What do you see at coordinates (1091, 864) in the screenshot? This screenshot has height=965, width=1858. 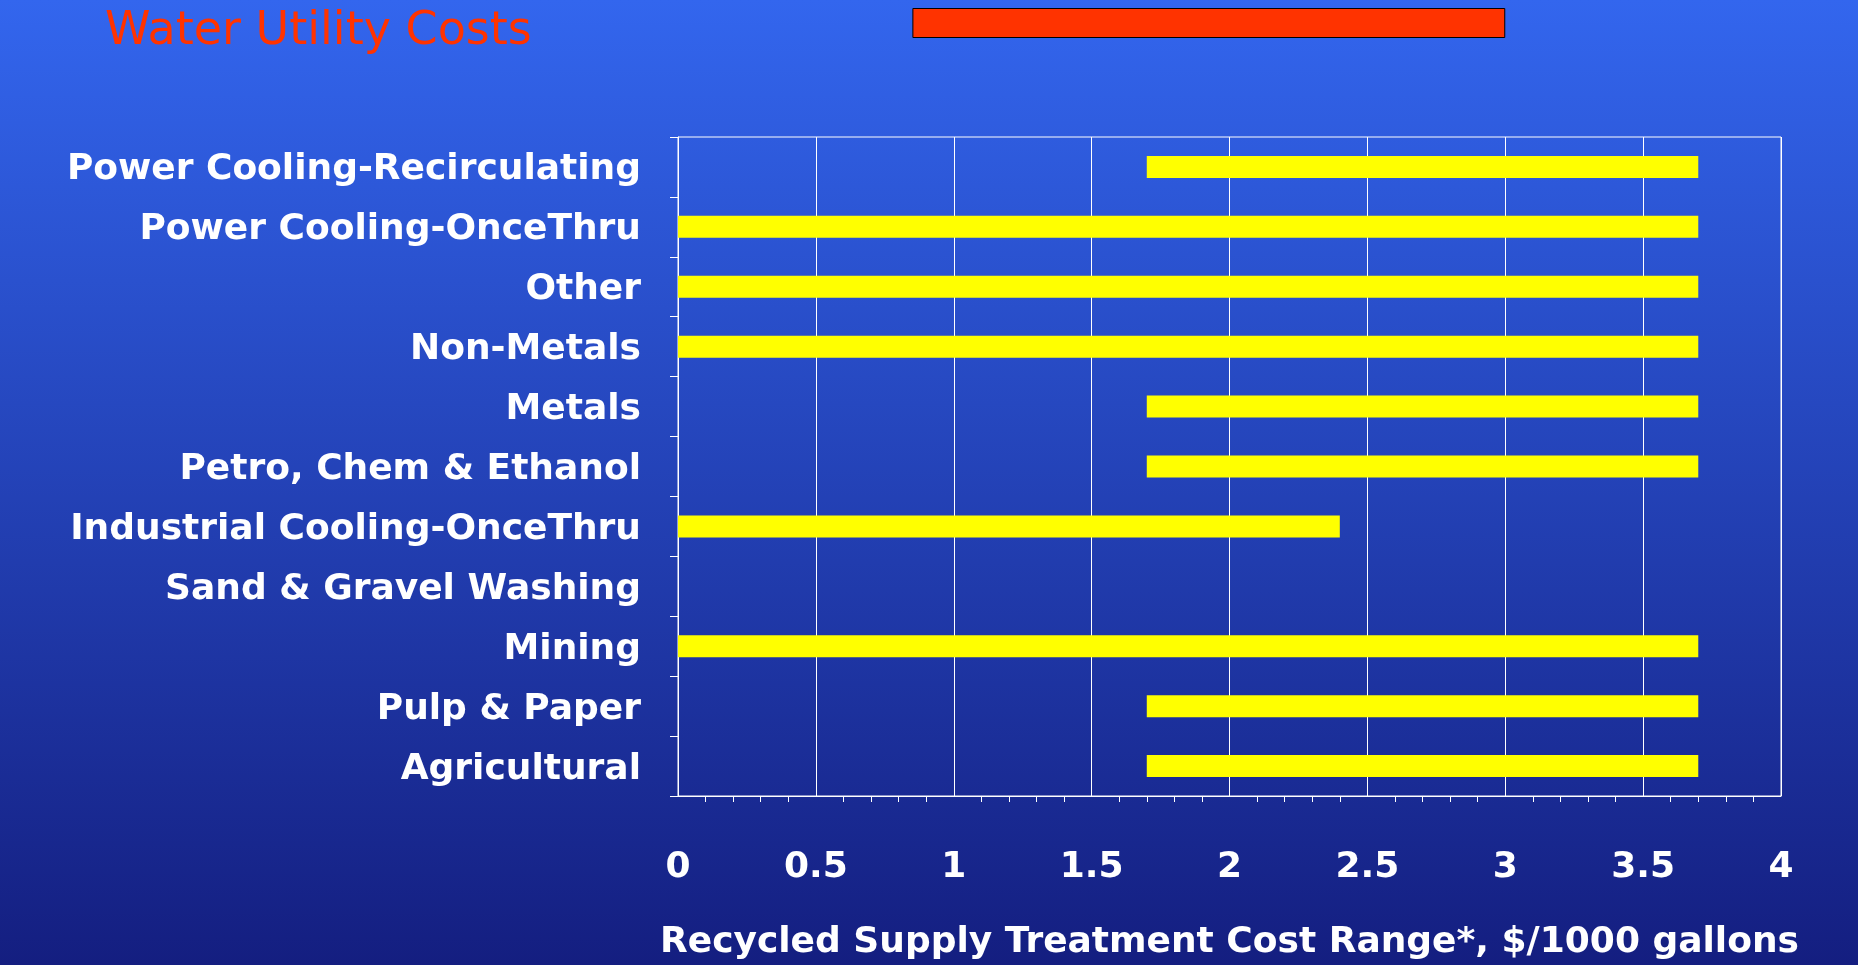 I see `x-tick-label: 1.5` at bounding box center [1091, 864].